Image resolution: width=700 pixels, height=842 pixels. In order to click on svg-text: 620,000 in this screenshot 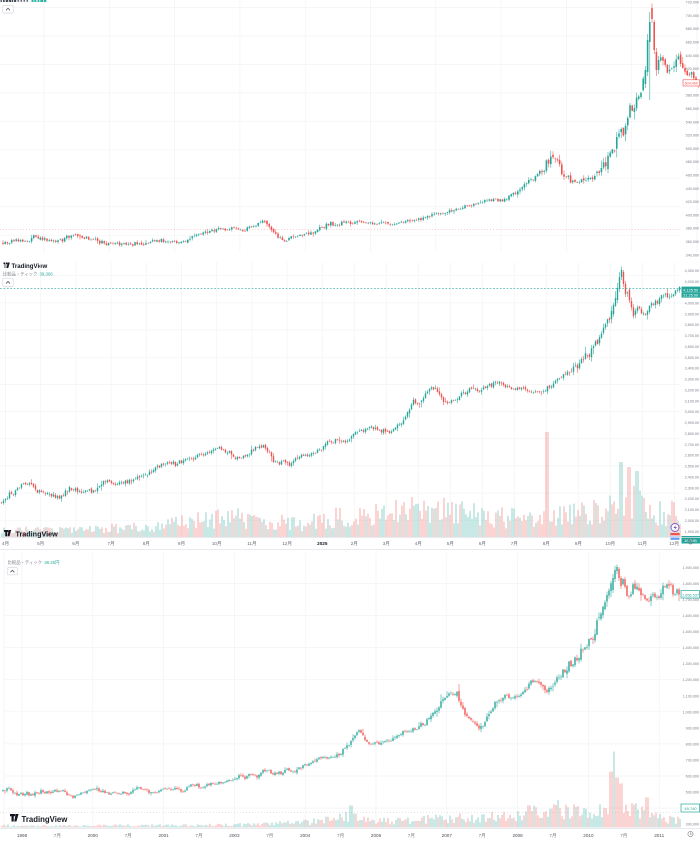, I will do `click(692, 69)`.